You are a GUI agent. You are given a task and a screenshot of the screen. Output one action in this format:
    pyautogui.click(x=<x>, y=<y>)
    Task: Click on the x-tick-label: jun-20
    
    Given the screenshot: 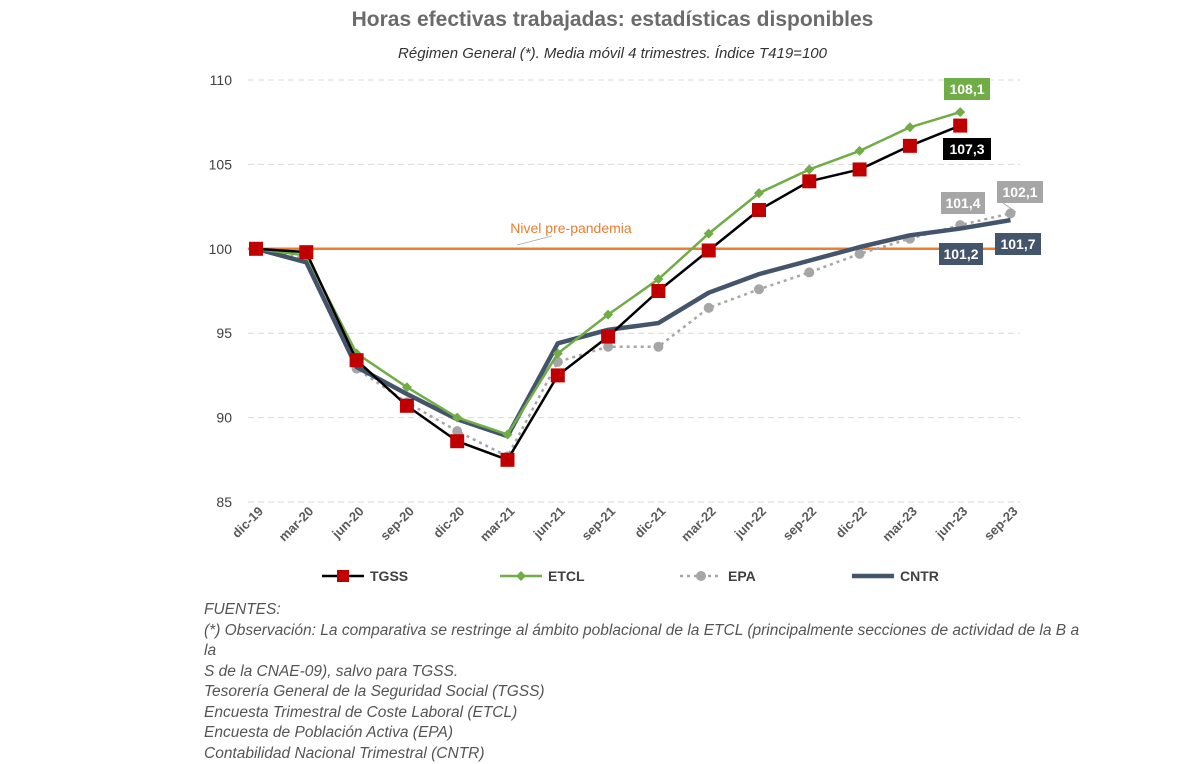 What is the action you would take?
    pyautogui.click(x=347, y=523)
    